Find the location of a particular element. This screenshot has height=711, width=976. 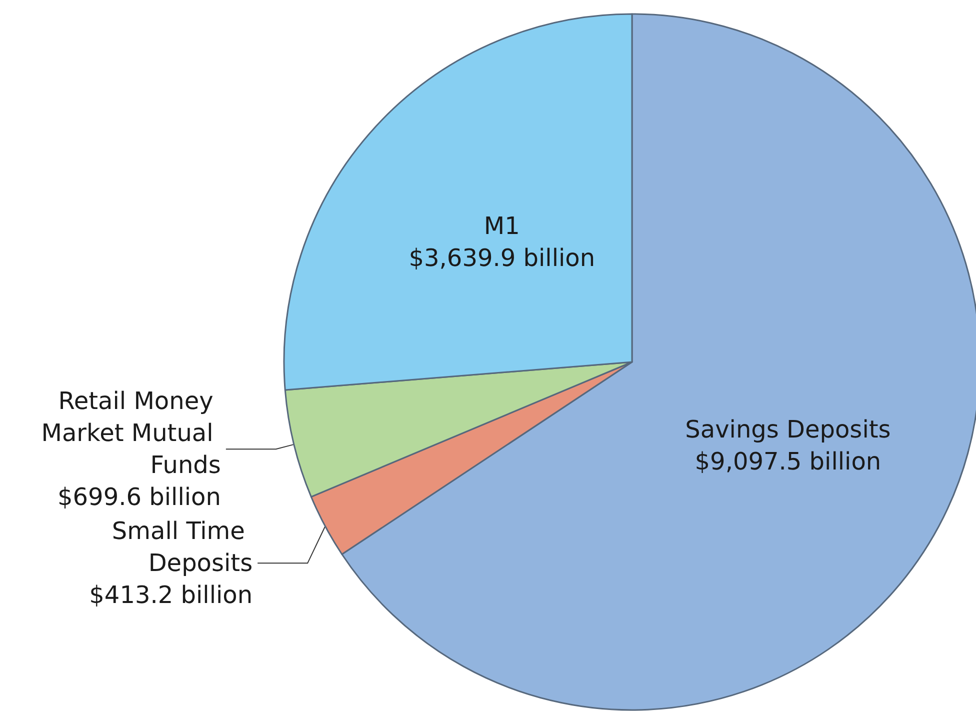

slice-label: Savings Deposits is located at coordinates (788, 430).